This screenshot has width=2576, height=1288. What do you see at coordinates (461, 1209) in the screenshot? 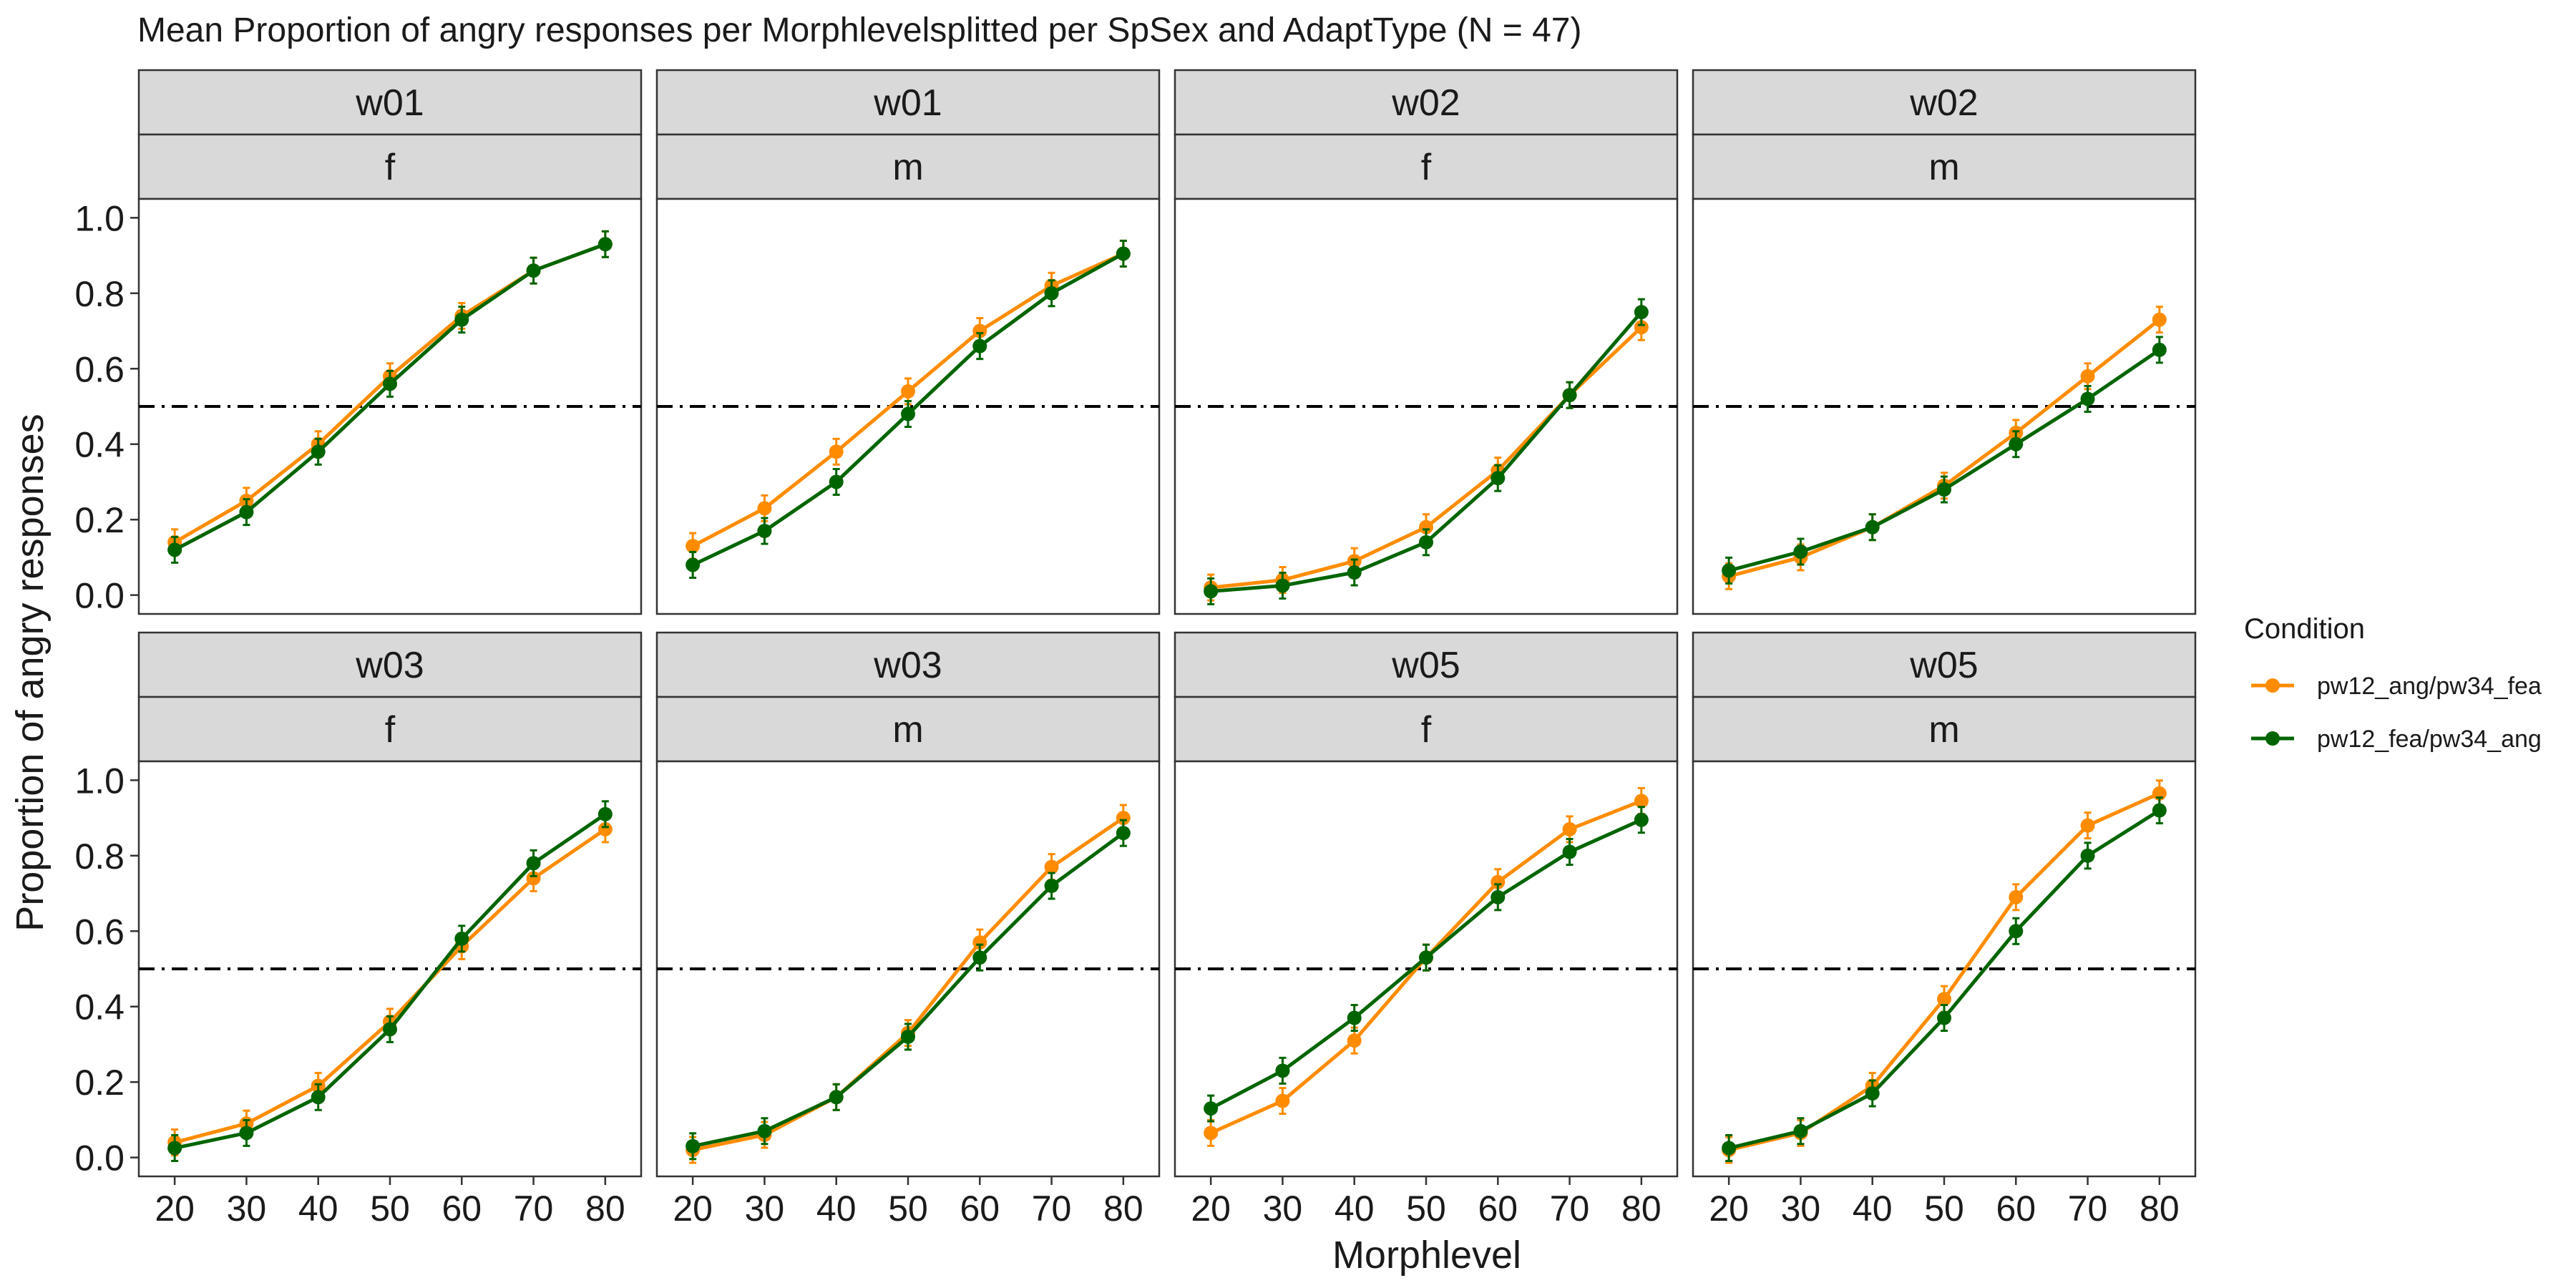
I see `x-tick-label: 60` at bounding box center [461, 1209].